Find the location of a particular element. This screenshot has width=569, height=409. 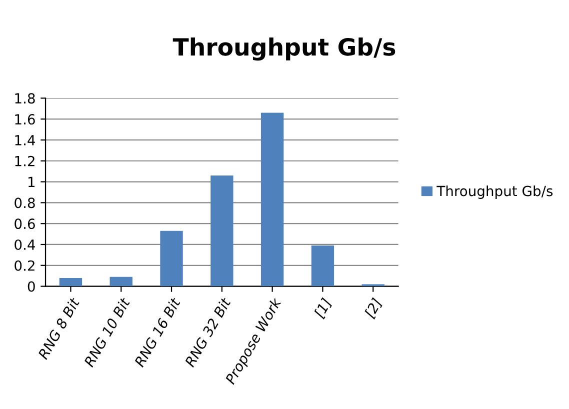

y-tick-label: 0.4 is located at coordinates (25, 244).